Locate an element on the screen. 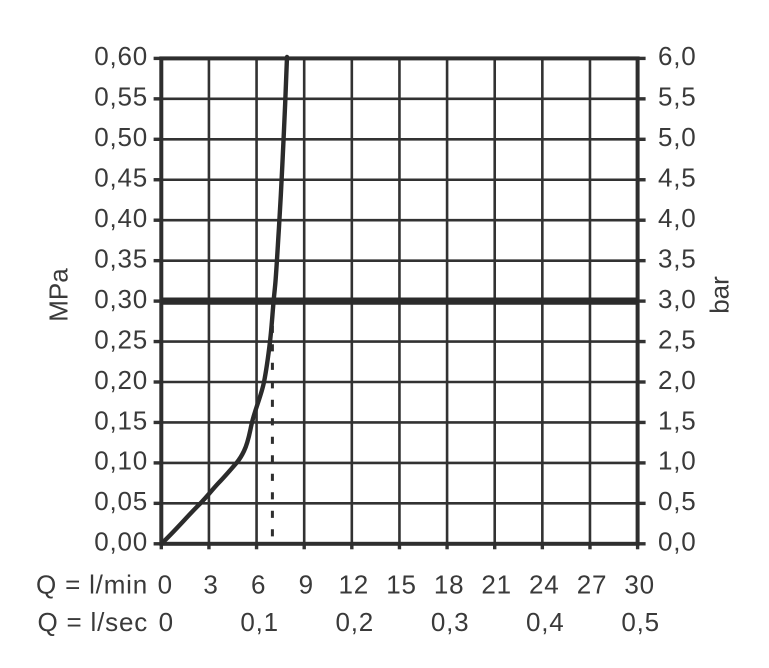 The image size is (769, 668). svg-text: 4,5 is located at coordinates (677, 178).